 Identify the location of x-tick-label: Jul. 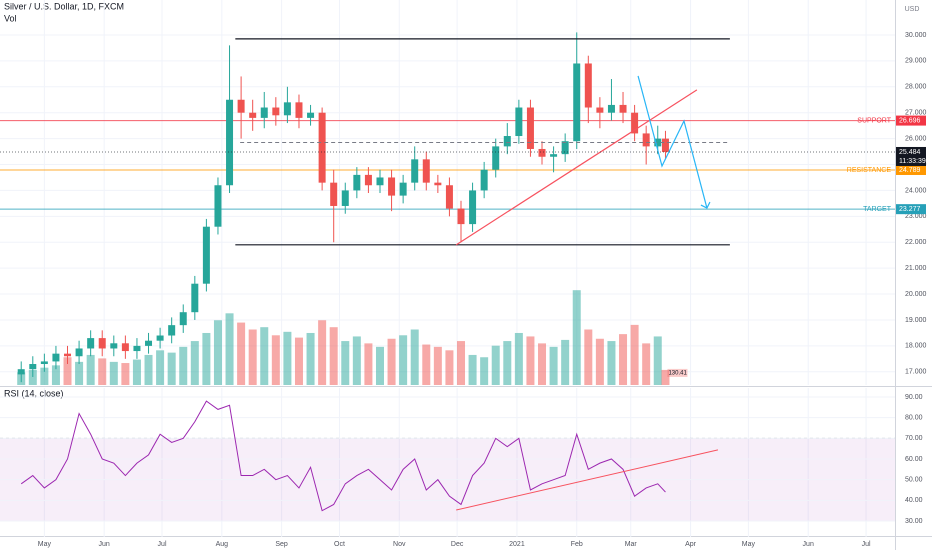
(866, 544).